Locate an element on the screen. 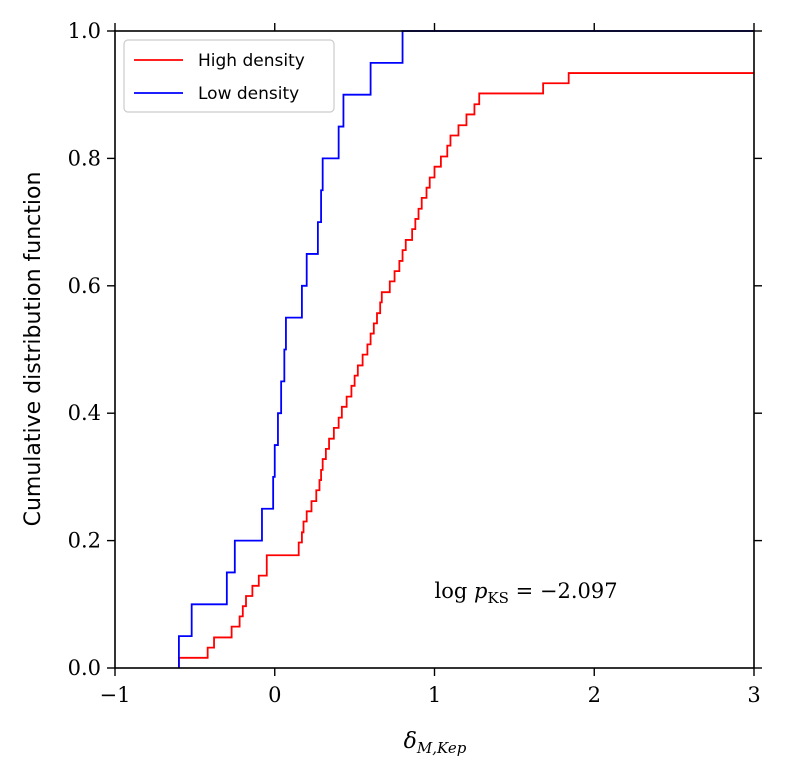 This screenshot has width=788, height=775. ks-value: = −2.097 is located at coordinates (567, 591).